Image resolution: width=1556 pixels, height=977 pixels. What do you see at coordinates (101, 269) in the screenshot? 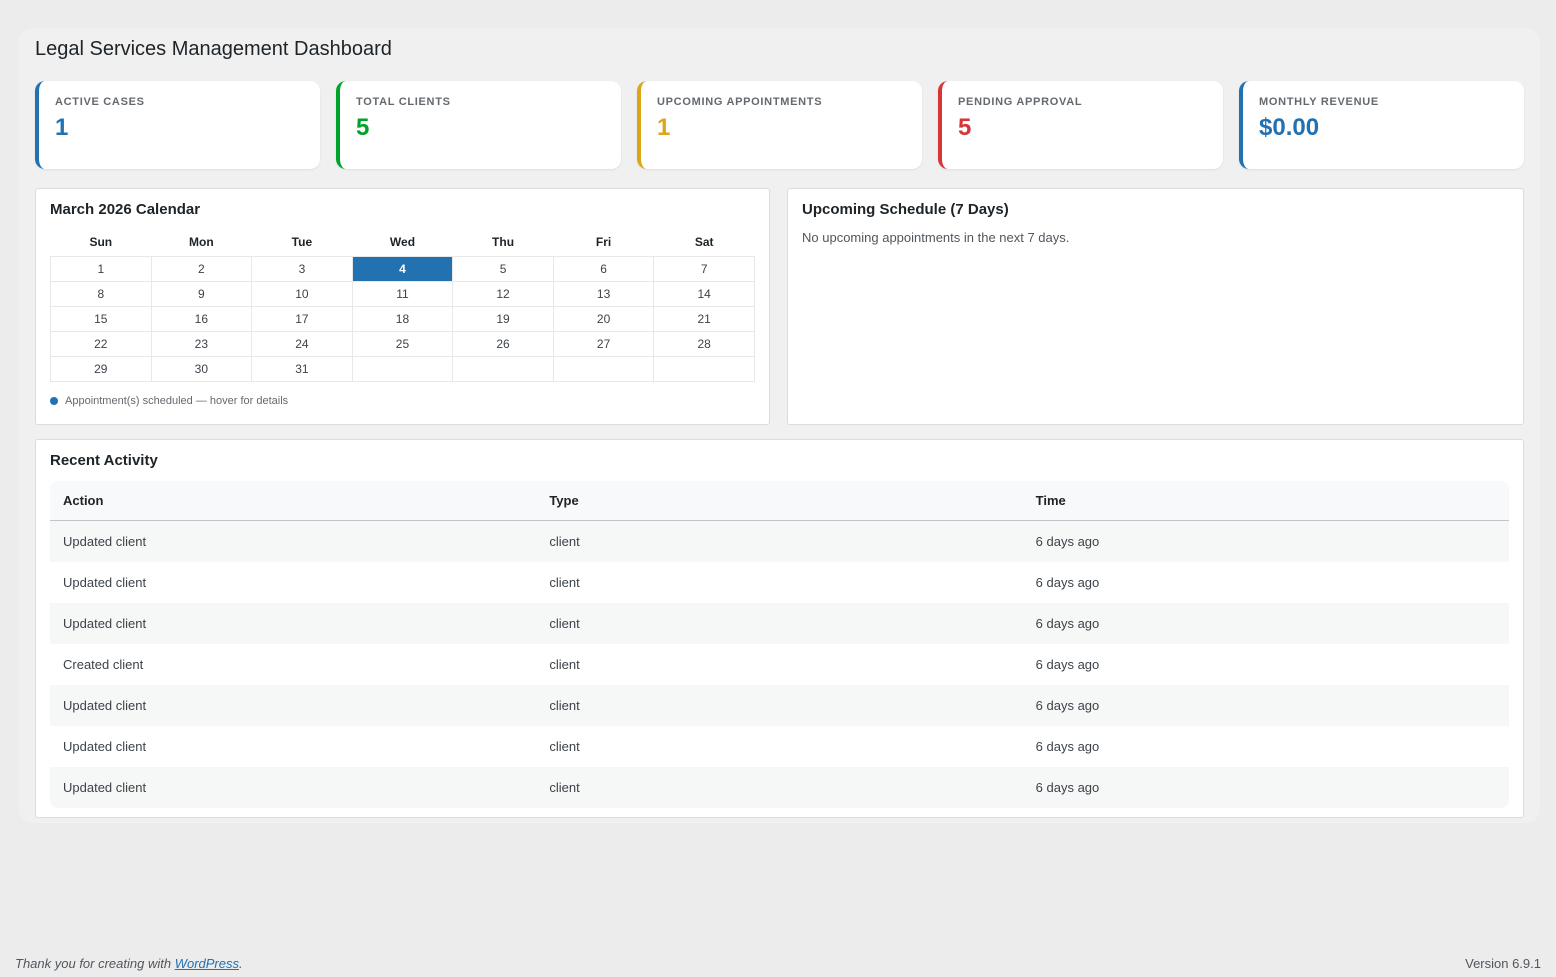
I see `calendar-day-cell: 1` at bounding box center [101, 269].